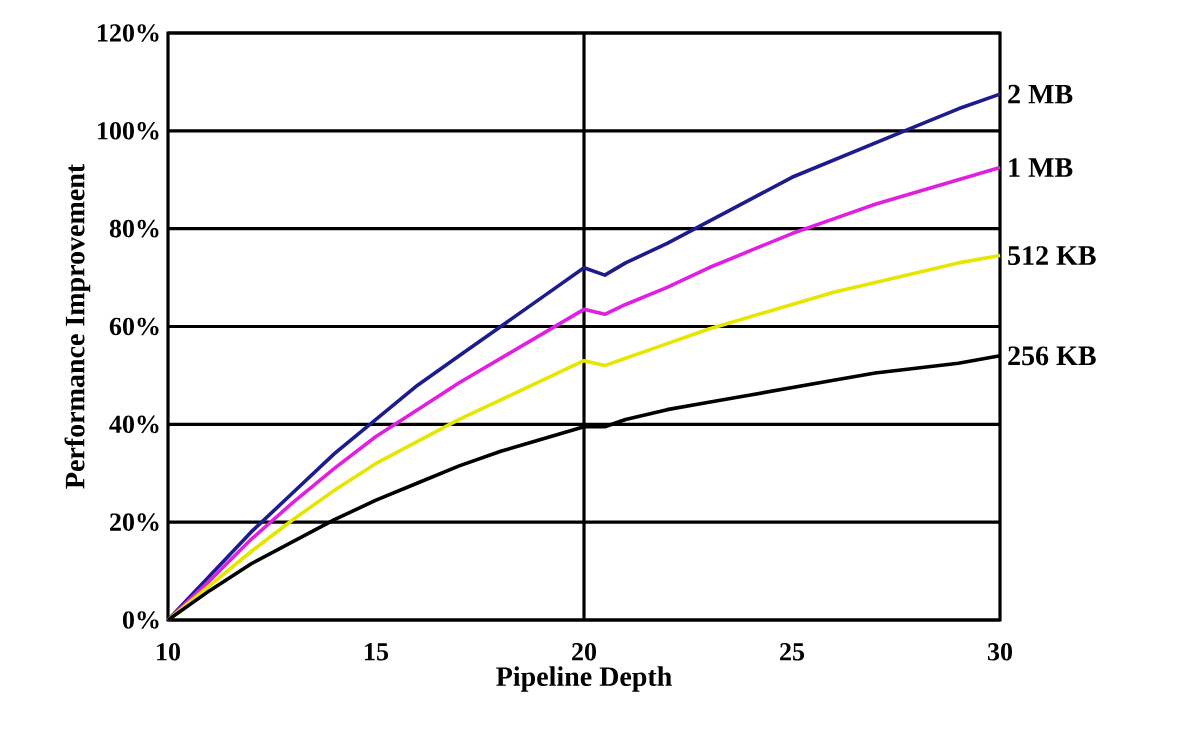 This screenshot has height=753, width=1182. Describe the element at coordinates (134, 228) in the screenshot. I see `y-tick-label: 80%` at that location.